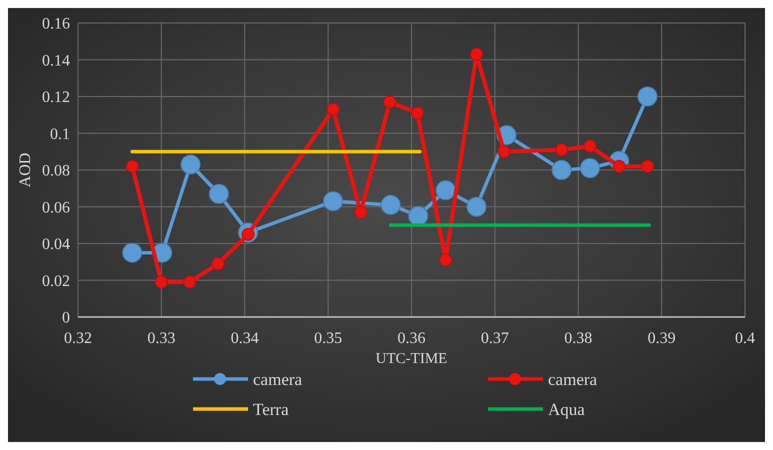  What do you see at coordinates (56, 61) in the screenshot?
I see `y-tick-label: 0.14` at bounding box center [56, 61].